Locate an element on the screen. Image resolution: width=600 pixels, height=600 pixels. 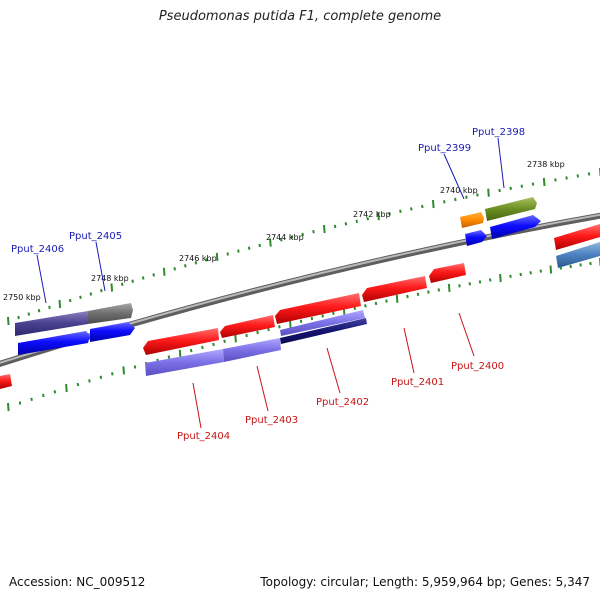
gene-right-edge-forward is located at coordinates (577, 246).